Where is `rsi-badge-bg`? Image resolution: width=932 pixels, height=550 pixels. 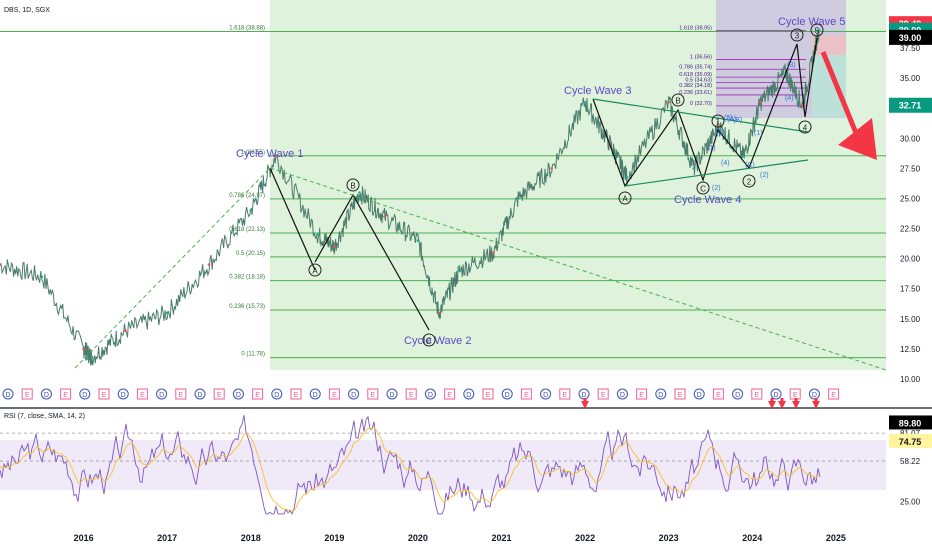
rsi-badge-bg is located at coordinates (910, 422).